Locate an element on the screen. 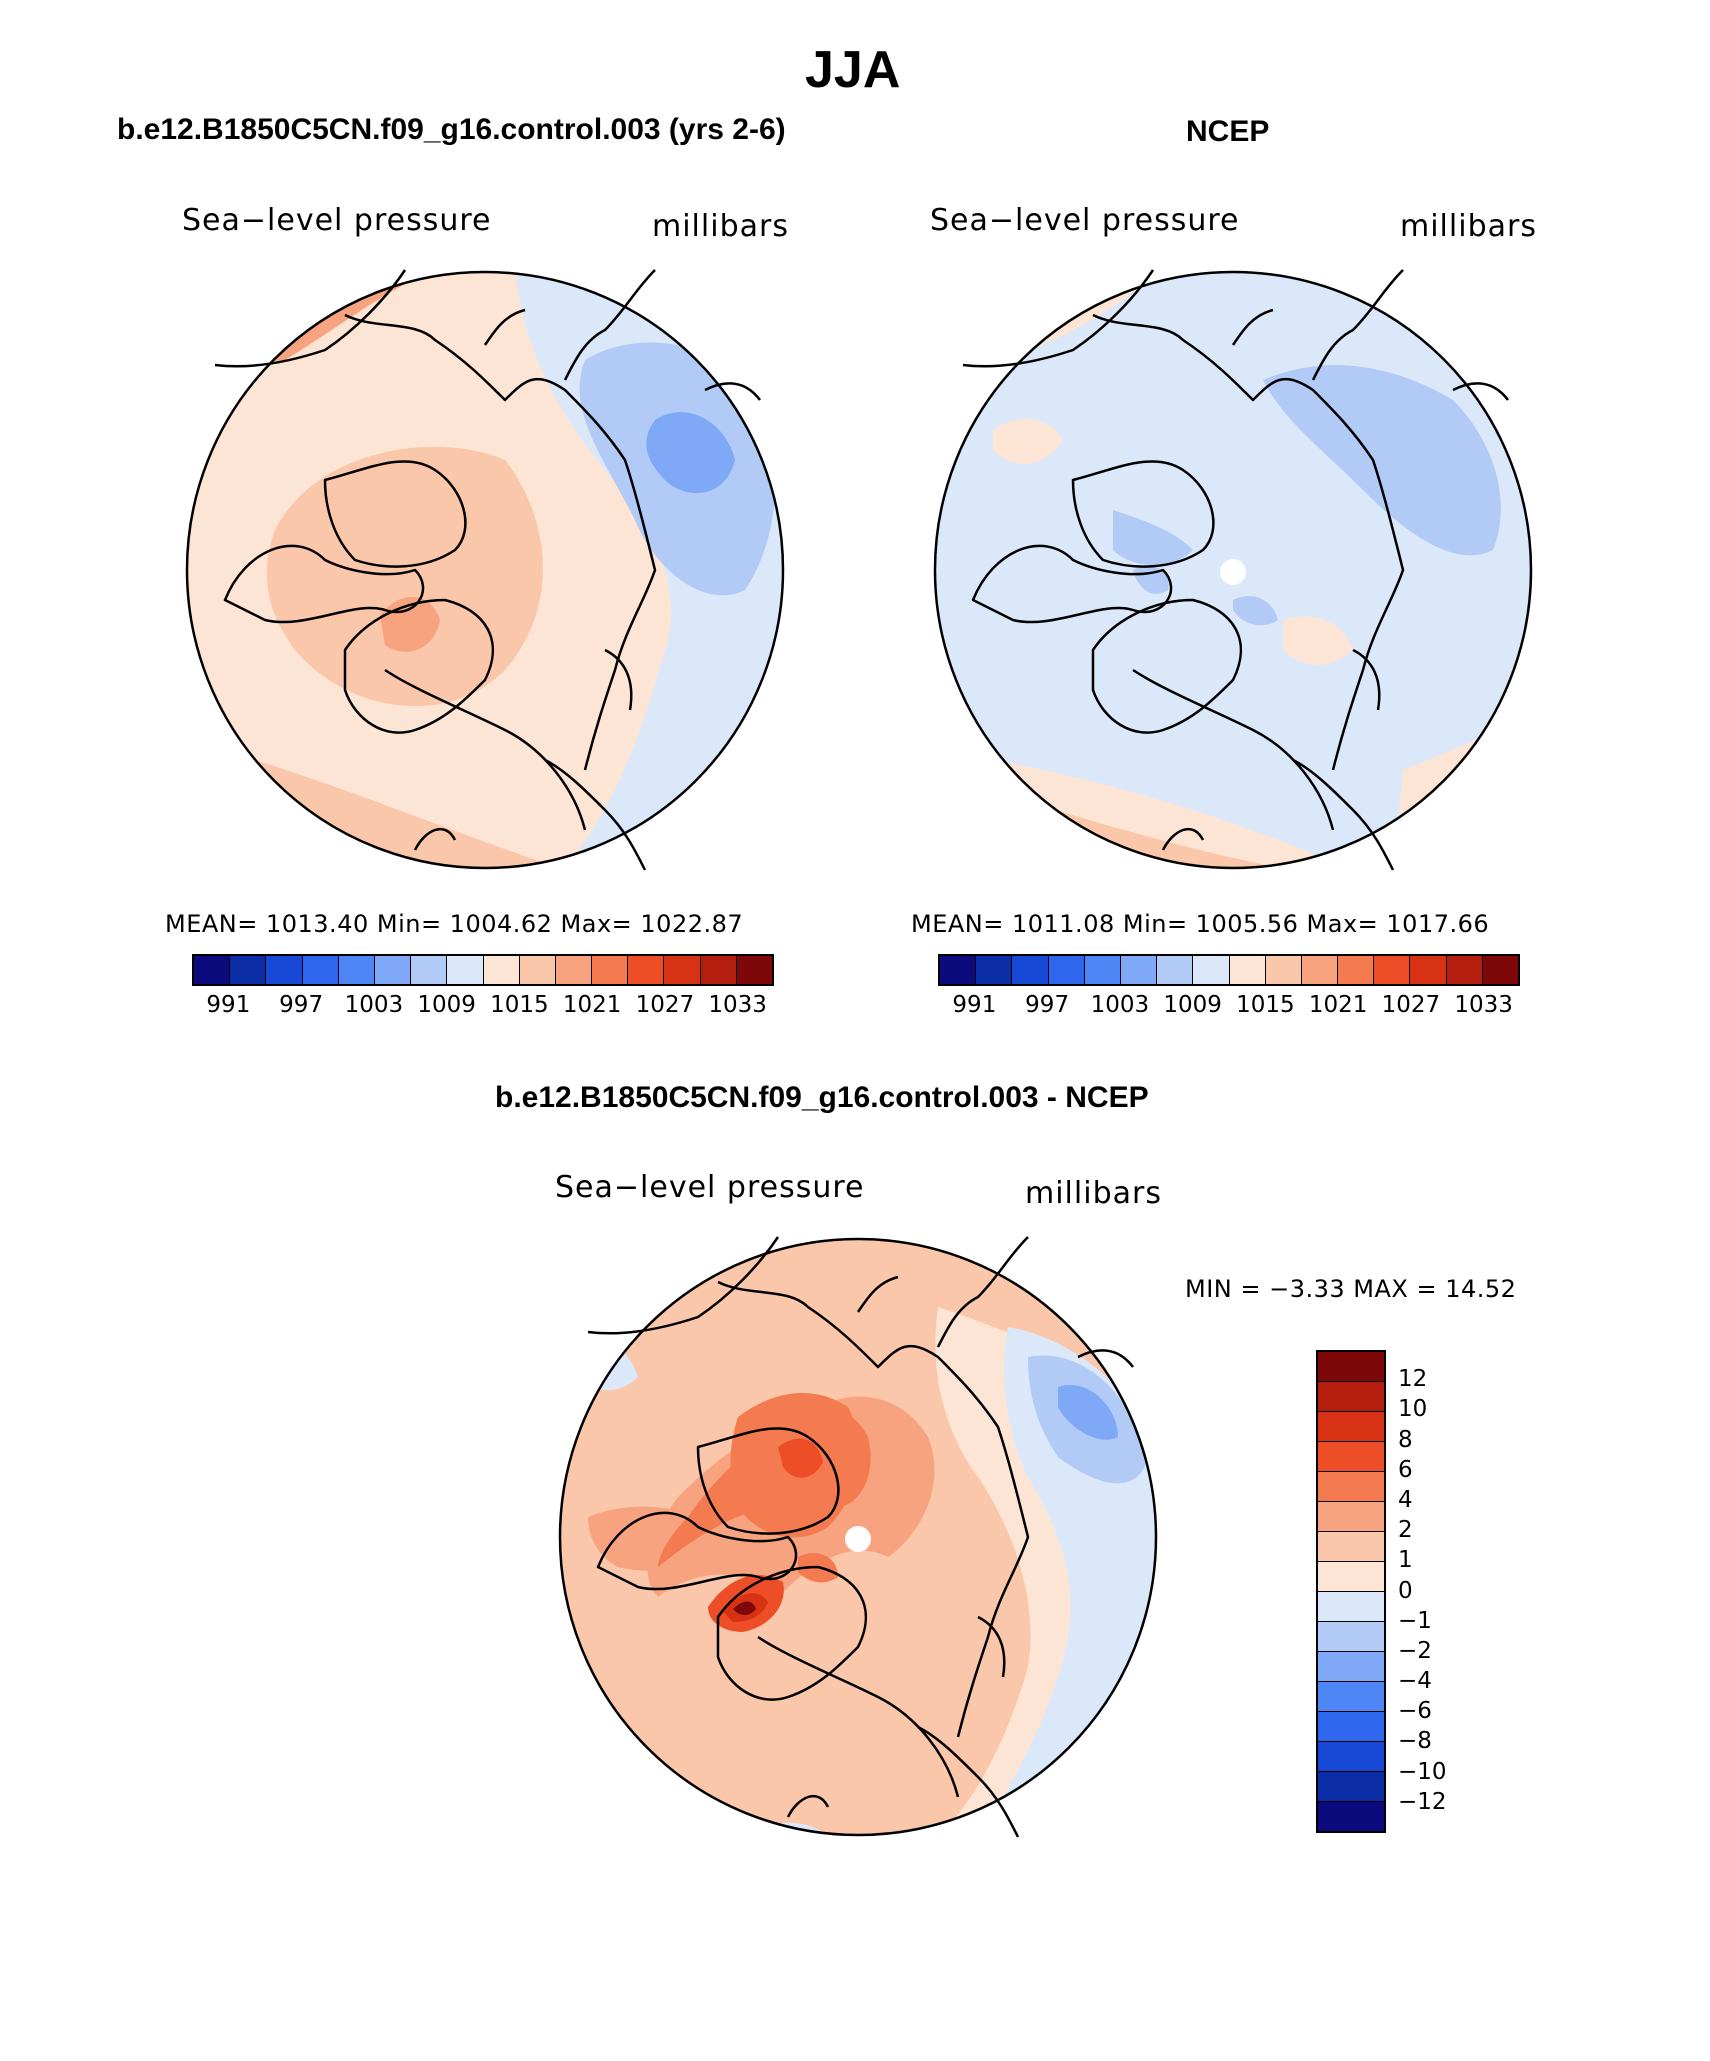 This screenshot has width=1710, height=2061. colorbar-tick-label: 2 is located at coordinates (1405, 1530).